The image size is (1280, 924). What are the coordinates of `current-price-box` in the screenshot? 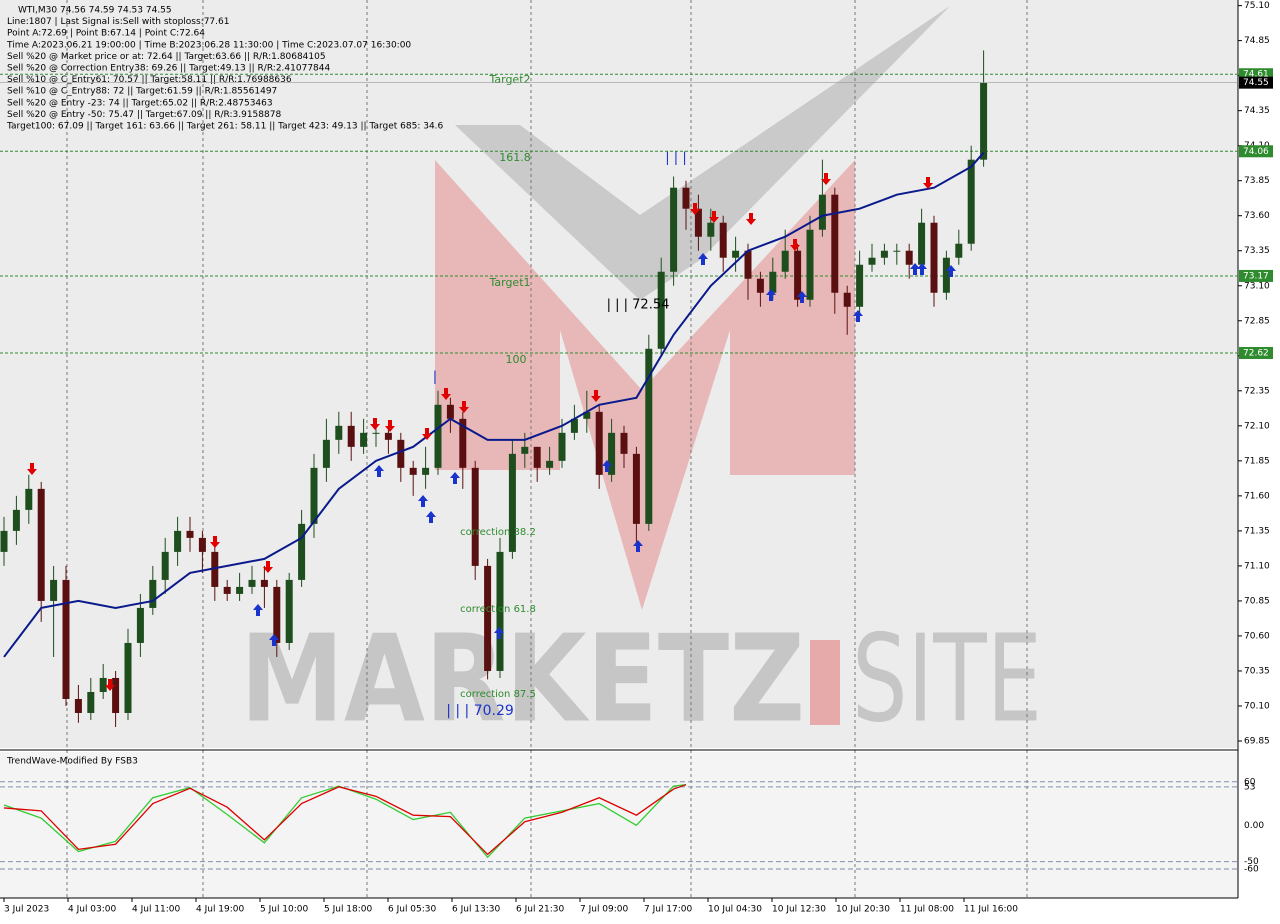 It's located at (1256, 82).